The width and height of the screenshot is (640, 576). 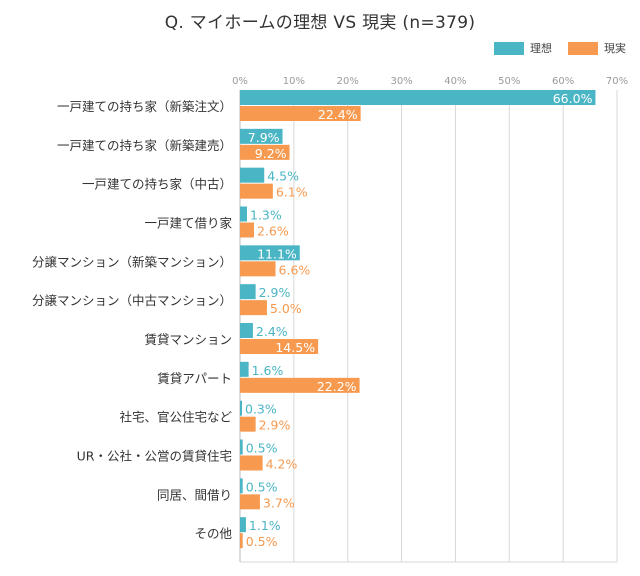 What do you see at coordinates (157, 184) in the screenshot?
I see `category-label: 一戸建ての持ち家（中古）` at bounding box center [157, 184].